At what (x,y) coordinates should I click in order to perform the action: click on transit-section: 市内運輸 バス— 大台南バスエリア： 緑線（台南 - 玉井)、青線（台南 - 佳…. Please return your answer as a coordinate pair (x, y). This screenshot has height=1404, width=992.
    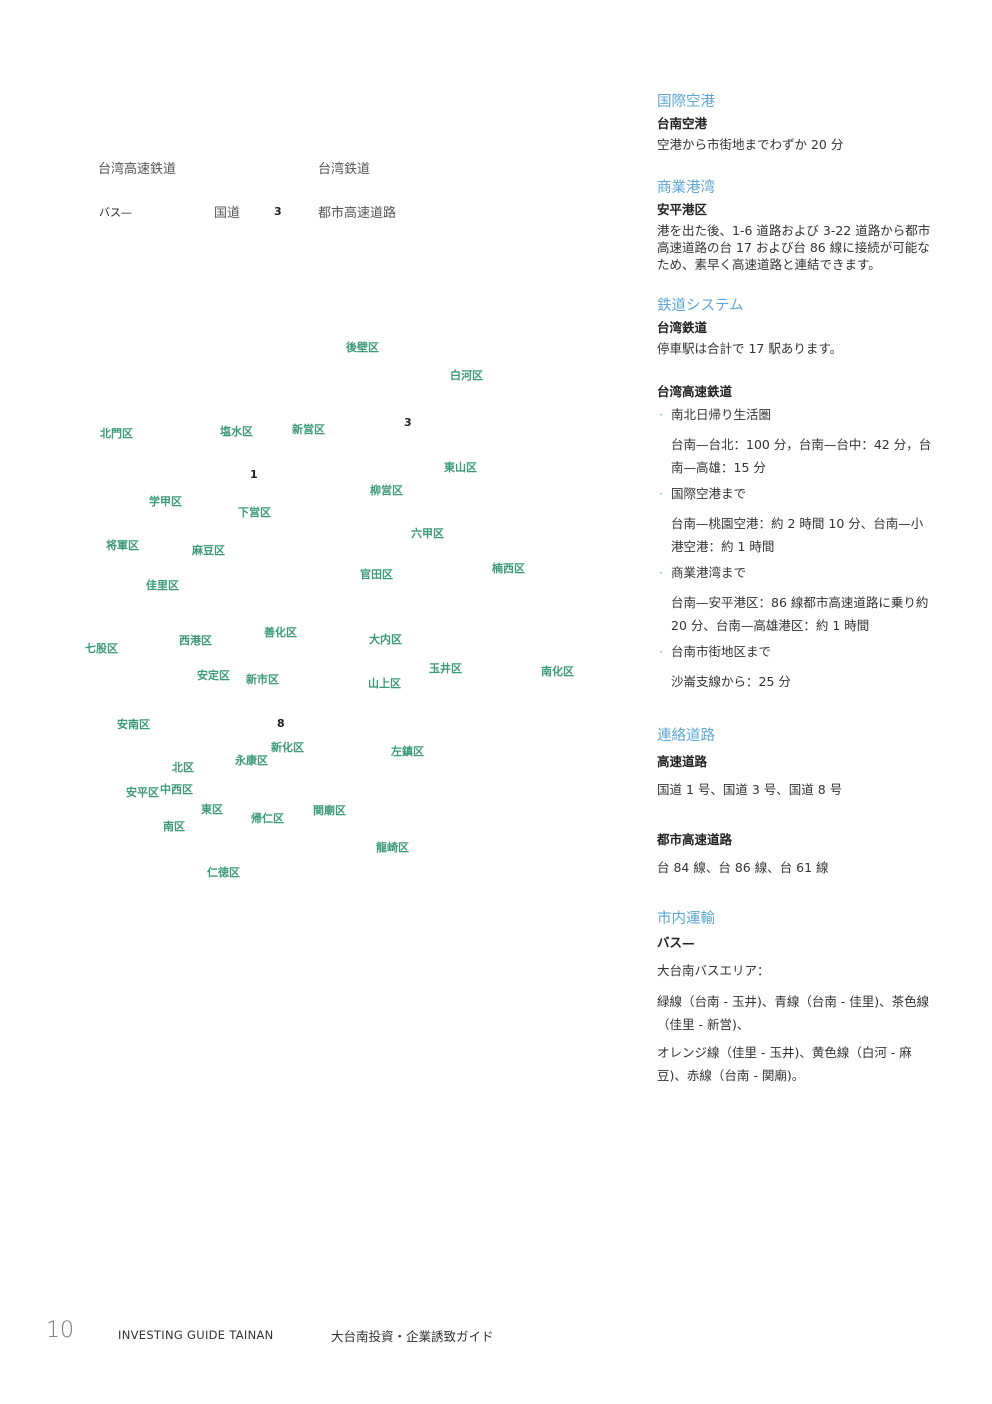
    Looking at the image, I should click on (794, 999).